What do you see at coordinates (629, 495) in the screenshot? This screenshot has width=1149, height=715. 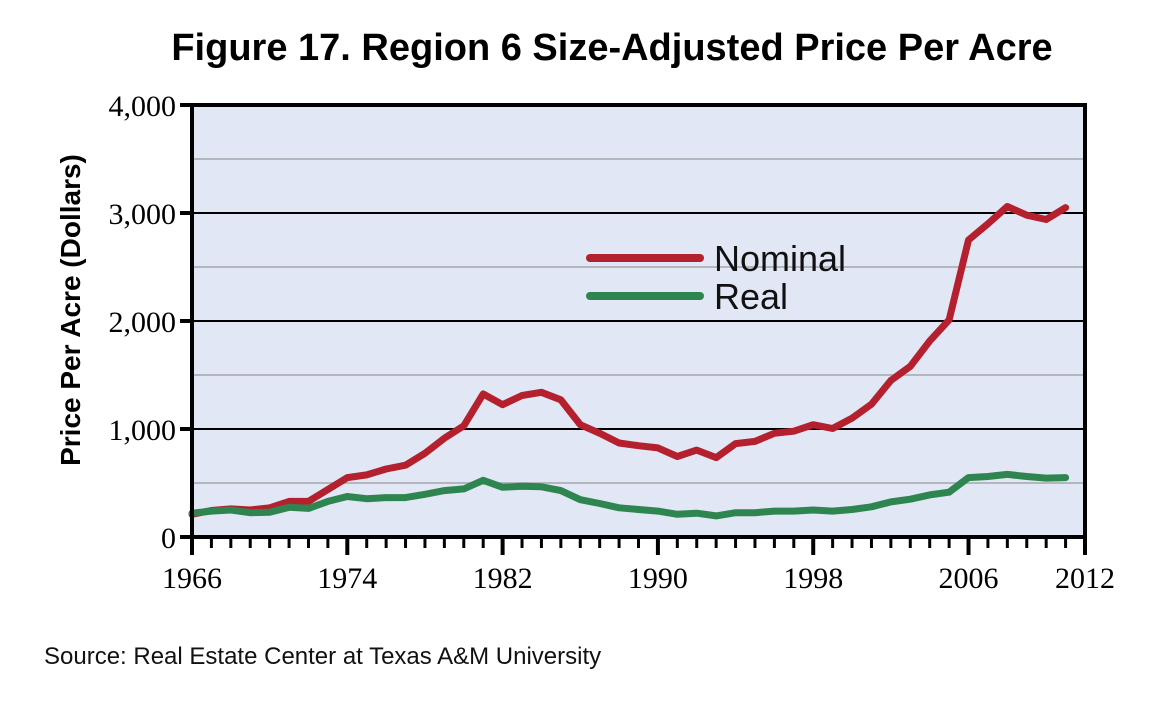 I see `series-line-real` at bounding box center [629, 495].